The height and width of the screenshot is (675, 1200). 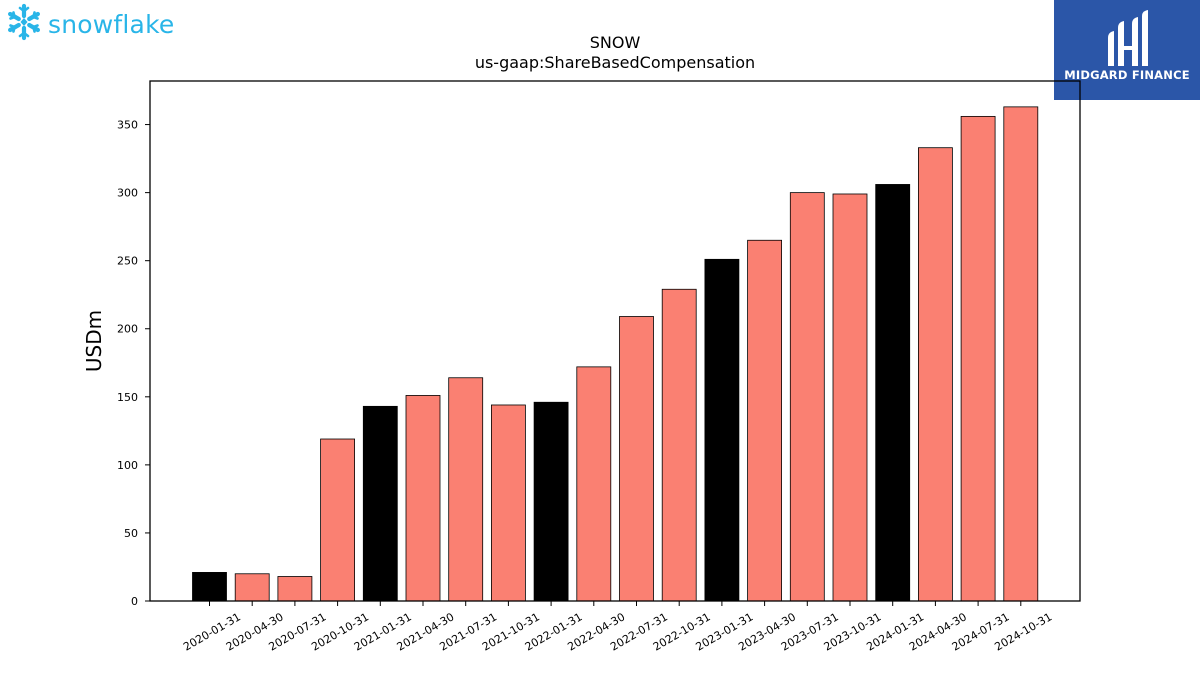 What do you see at coordinates (615, 42) in the screenshot?
I see `chart-title: SNOW` at bounding box center [615, 42].